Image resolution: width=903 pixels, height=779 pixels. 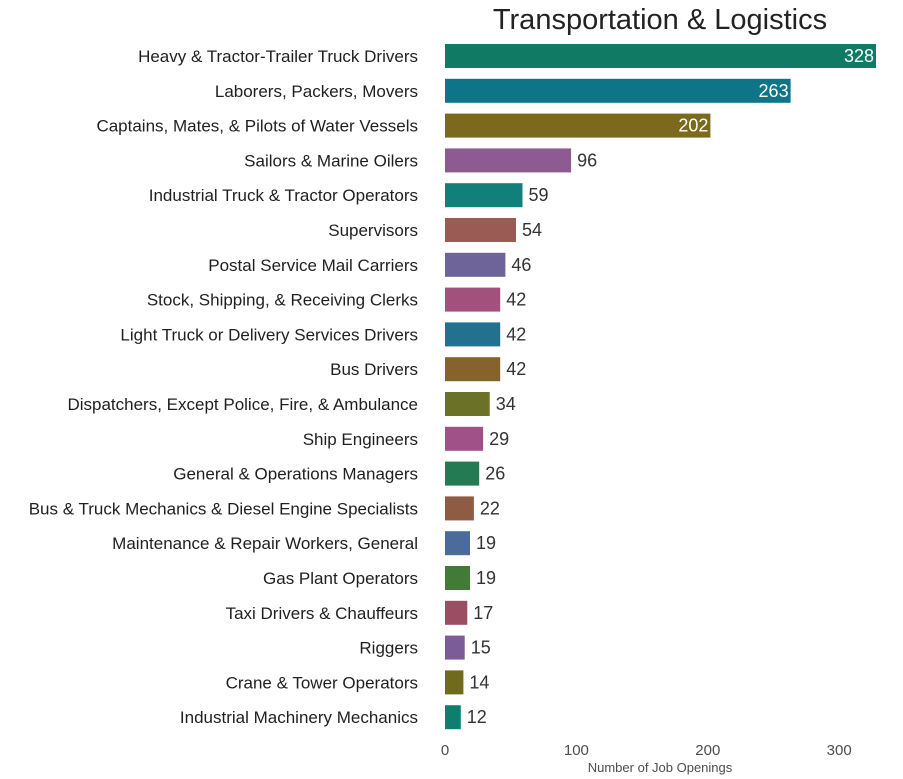 I want to click on value-label: 54, so click(x=532, y=230).